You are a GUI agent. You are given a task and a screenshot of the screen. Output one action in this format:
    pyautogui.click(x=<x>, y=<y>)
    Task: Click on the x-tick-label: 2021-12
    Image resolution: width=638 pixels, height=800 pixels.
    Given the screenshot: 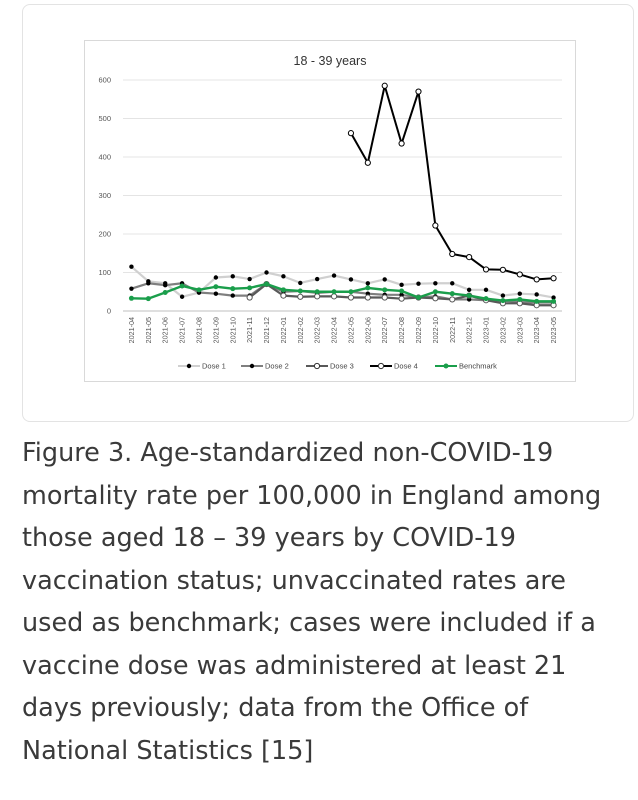 What is the action you would take?
    pyautogui.click(x=266, y=330)
    